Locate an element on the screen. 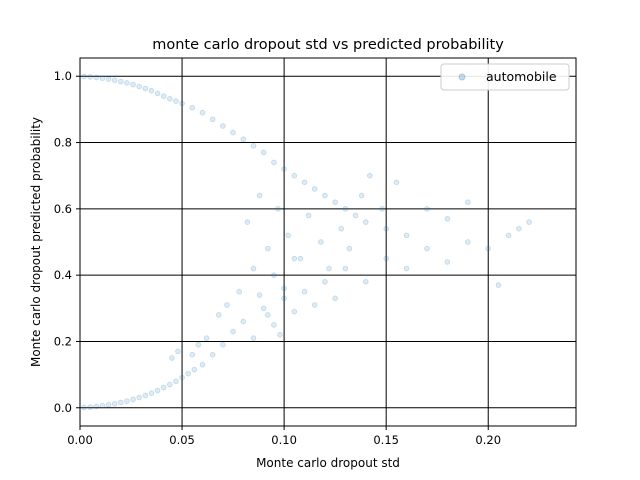  legend: automobile is located at coordinates (505, 77).